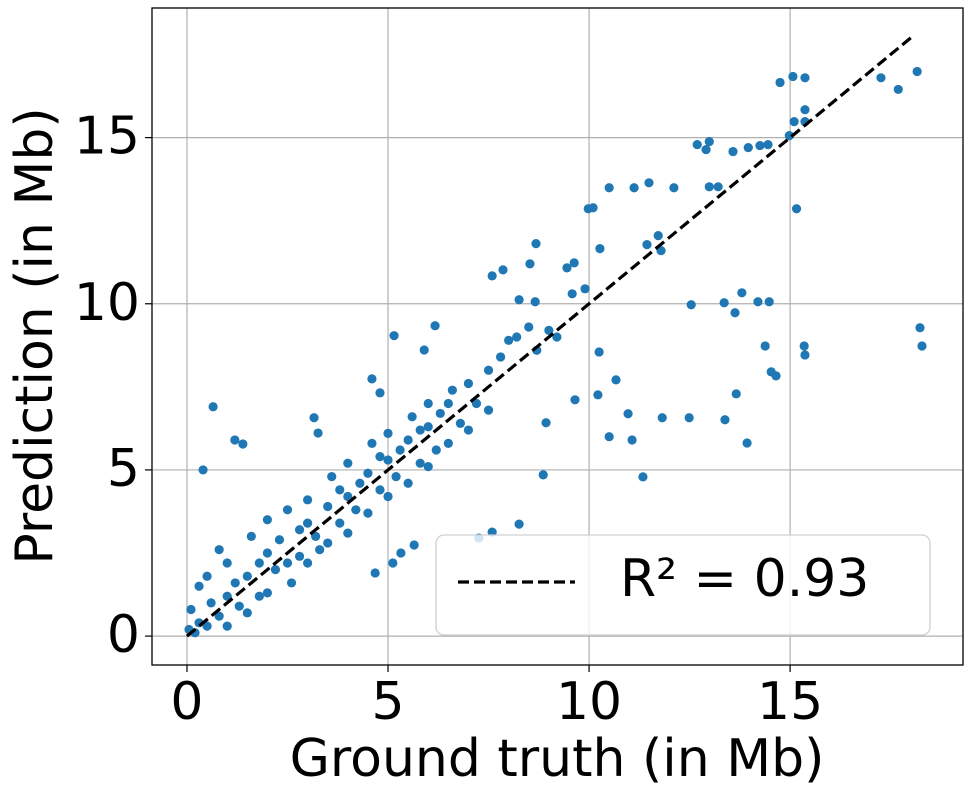 The height and width of the screenshot is (800, 969). Describe the element at coordinates (790, 702) in the screenshot. I see `x-tick-label: 15` at that location.